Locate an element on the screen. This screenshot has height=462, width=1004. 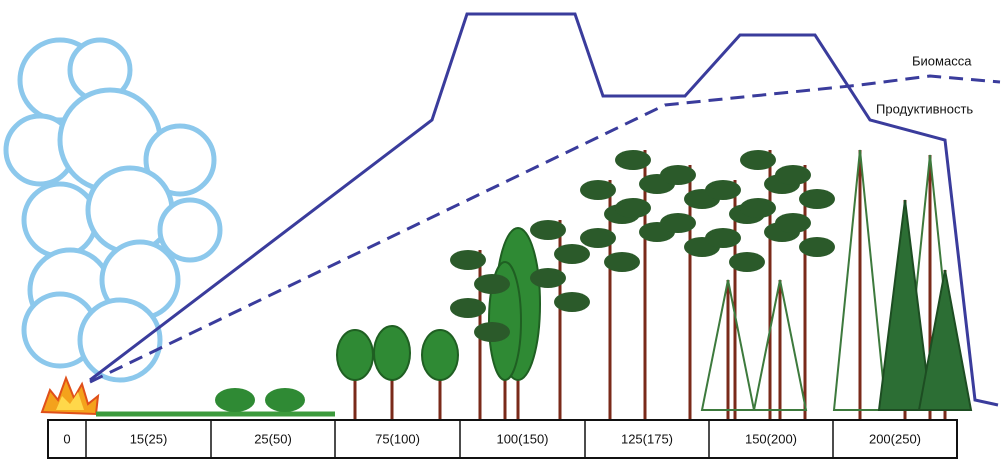
stage-label: 200(250) is located at coordinates (895, 438).